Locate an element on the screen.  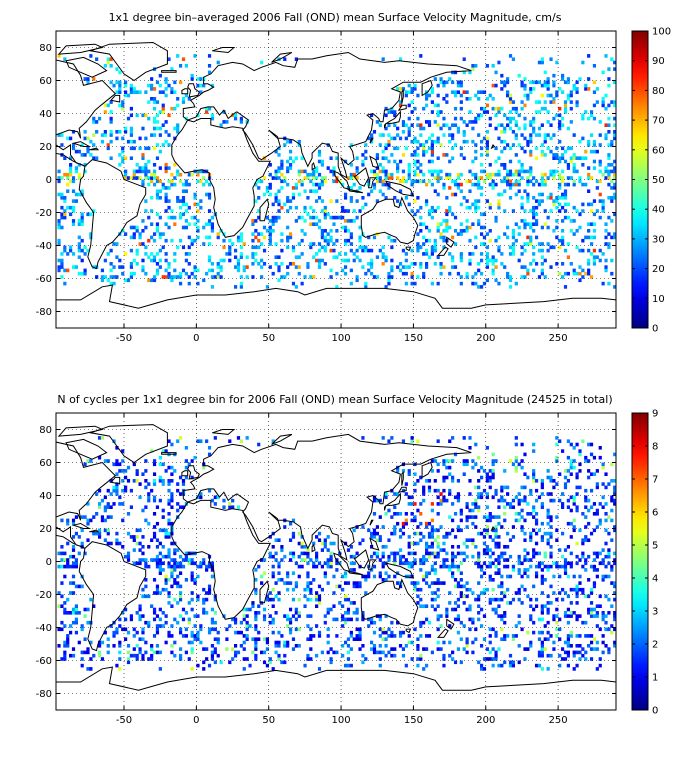
coastline-eurasia is located at coordinates (327, 497).